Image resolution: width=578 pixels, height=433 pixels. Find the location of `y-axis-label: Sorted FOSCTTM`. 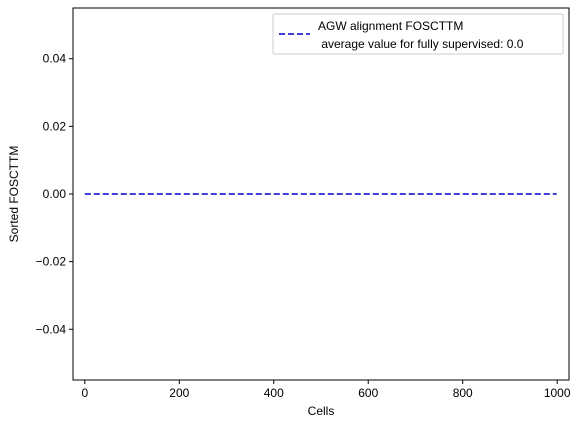

y-axis-label: Sorted FOSCTTM is located at coordinates (14, 194).